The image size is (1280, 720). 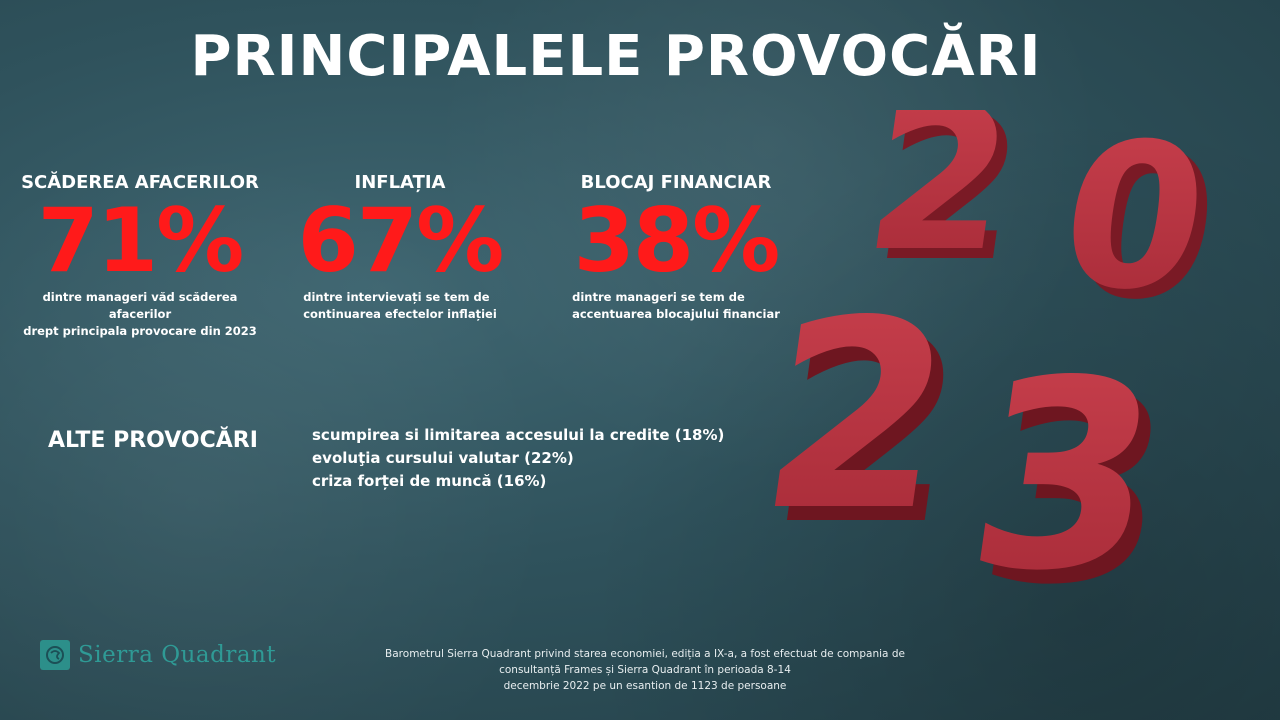 I want to click on stat-value: 67%, so click(x=401, y=240).